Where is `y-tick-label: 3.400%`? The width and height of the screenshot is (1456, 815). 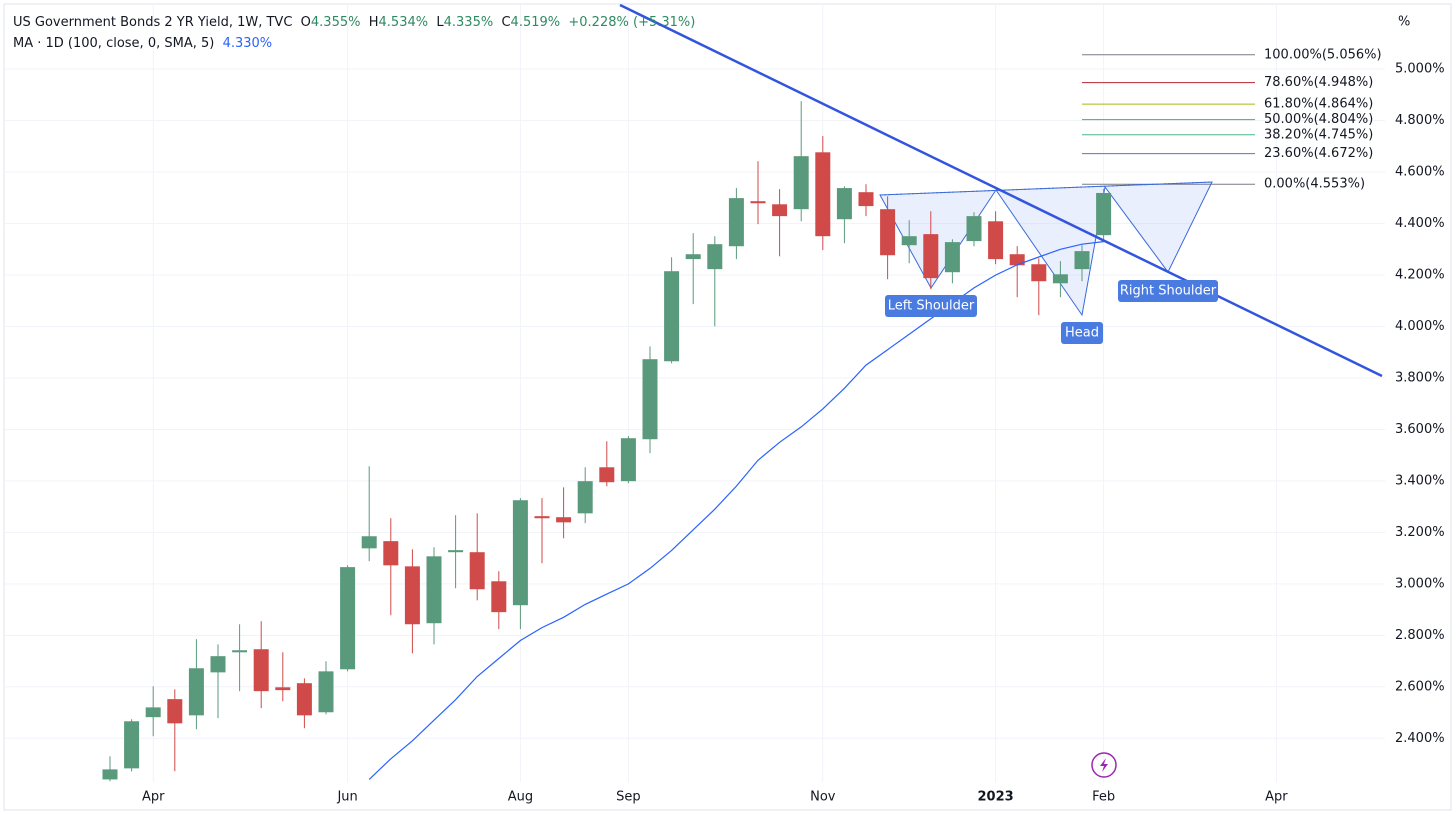
y-tick-label: 3.400% is located at coordinates (1420, 480).